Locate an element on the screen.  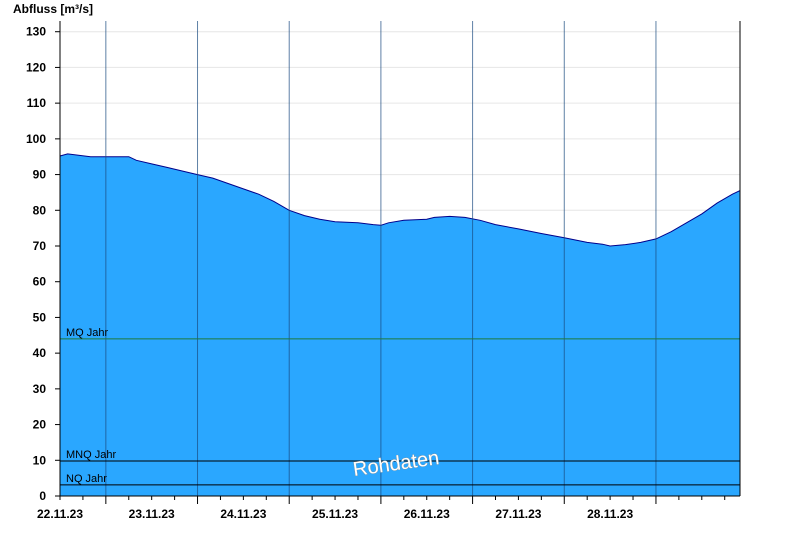
y-tick-label: 120 is located at coordinates (36, 67).